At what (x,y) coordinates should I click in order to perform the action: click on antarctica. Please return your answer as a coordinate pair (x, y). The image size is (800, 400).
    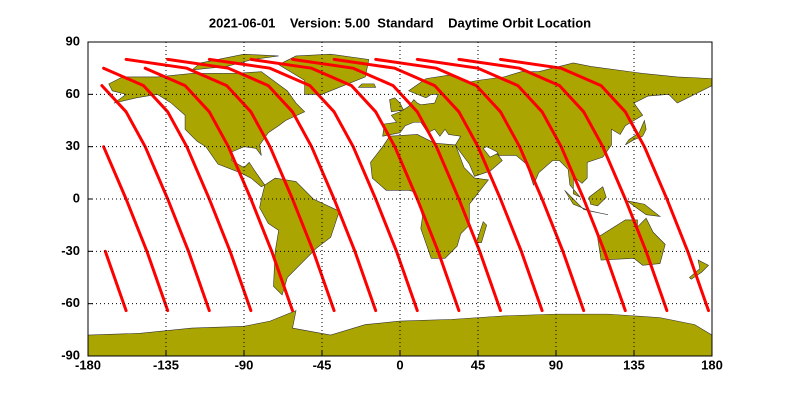
    Looking at the image, I should click on (400, 333).